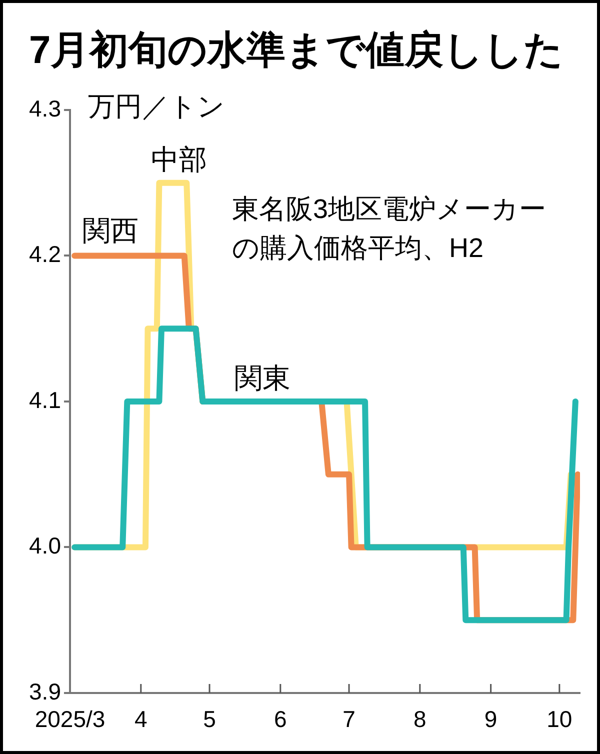  What do you see at coordinates (179, 159) in the screenshot?
I see `series-label: 中部` at bounding box center [179, 159].